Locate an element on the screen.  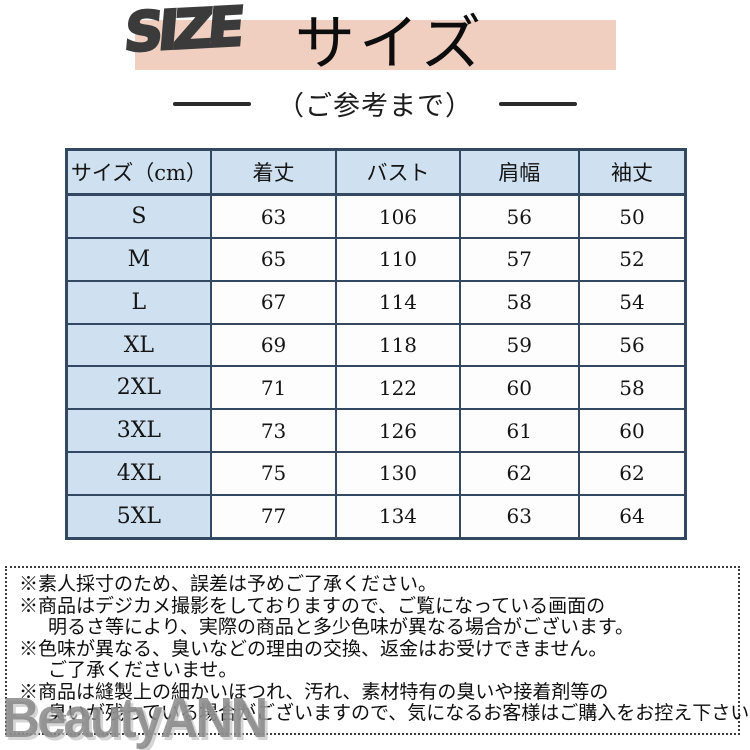
table-row: 2XL 71 122 60 58 is located at coordinates (376, 388).